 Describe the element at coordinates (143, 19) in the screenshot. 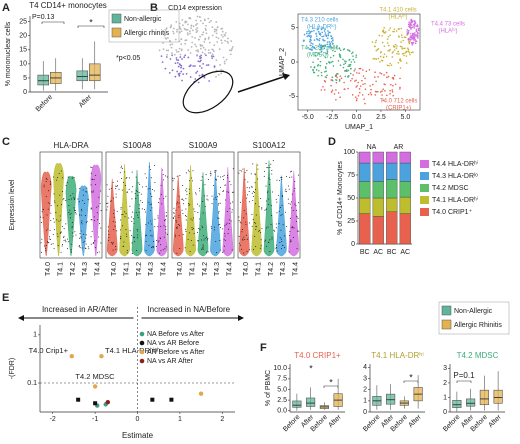

I see `legend-label: Non-allergic` at that location.